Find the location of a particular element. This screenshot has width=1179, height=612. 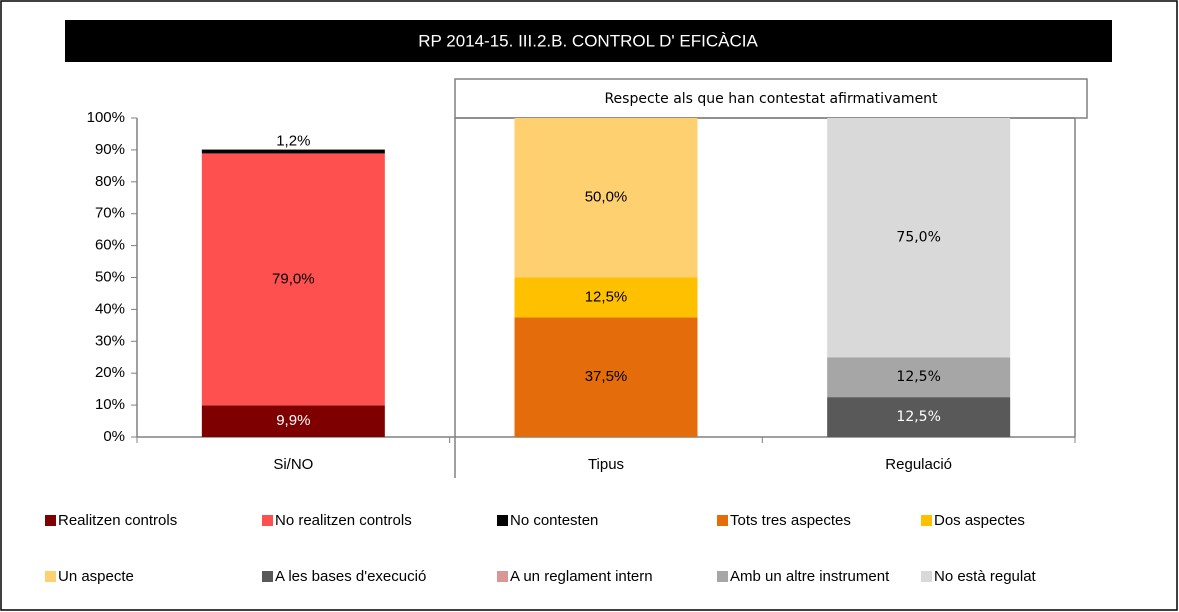

legend-label: No està regulat is located at coordinates (985, 576).